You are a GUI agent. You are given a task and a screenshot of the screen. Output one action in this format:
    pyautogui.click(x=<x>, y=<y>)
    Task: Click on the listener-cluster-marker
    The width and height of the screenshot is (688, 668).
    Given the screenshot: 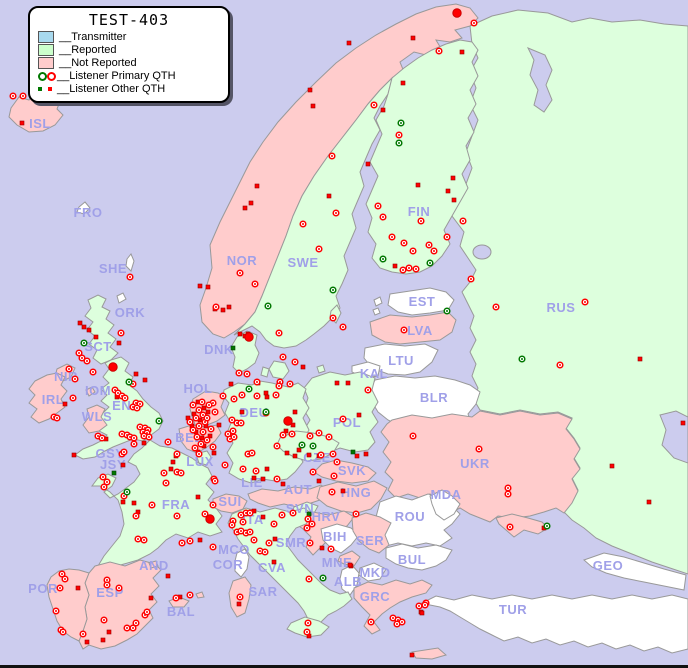 What is the action you would take?
    pyautogui.click(x=249, y=337)
    